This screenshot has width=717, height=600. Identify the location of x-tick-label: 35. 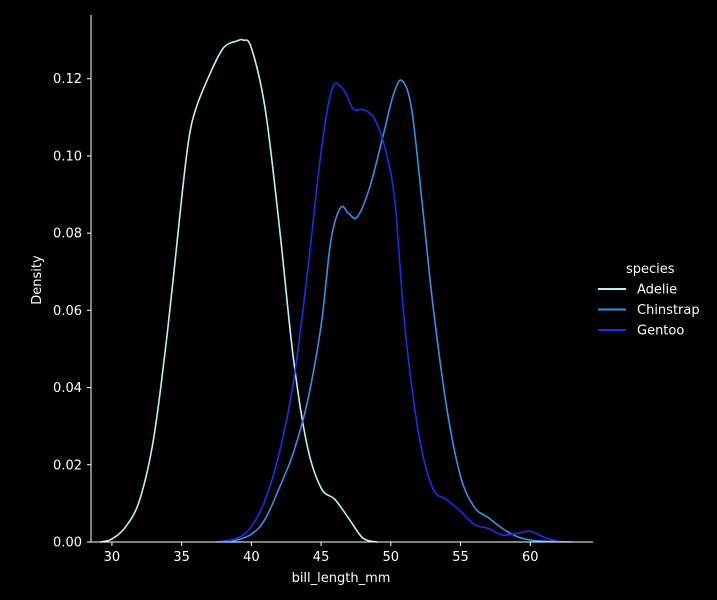
(181, 557).